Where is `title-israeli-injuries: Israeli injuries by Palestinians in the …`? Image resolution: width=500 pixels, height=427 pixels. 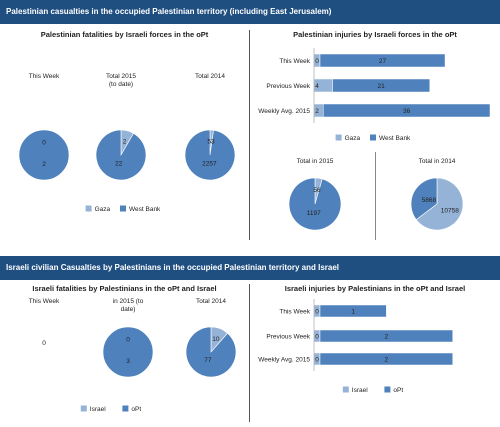 title-israeli-injuries: Israeli injuries by Palestinians in the … is located at coordinates (375, 288).